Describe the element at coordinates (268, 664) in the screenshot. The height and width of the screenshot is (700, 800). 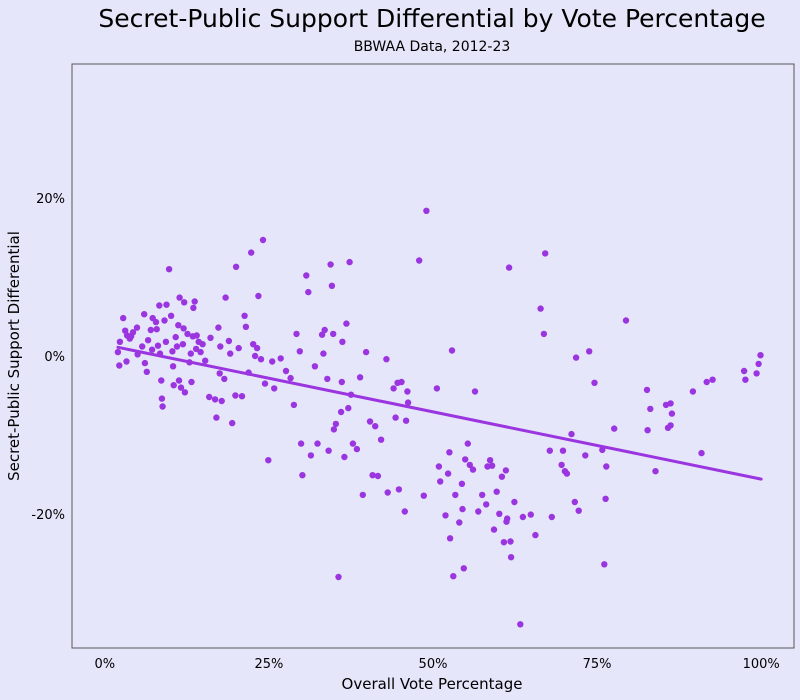
I see `x-tick-label: 25%` at that location.